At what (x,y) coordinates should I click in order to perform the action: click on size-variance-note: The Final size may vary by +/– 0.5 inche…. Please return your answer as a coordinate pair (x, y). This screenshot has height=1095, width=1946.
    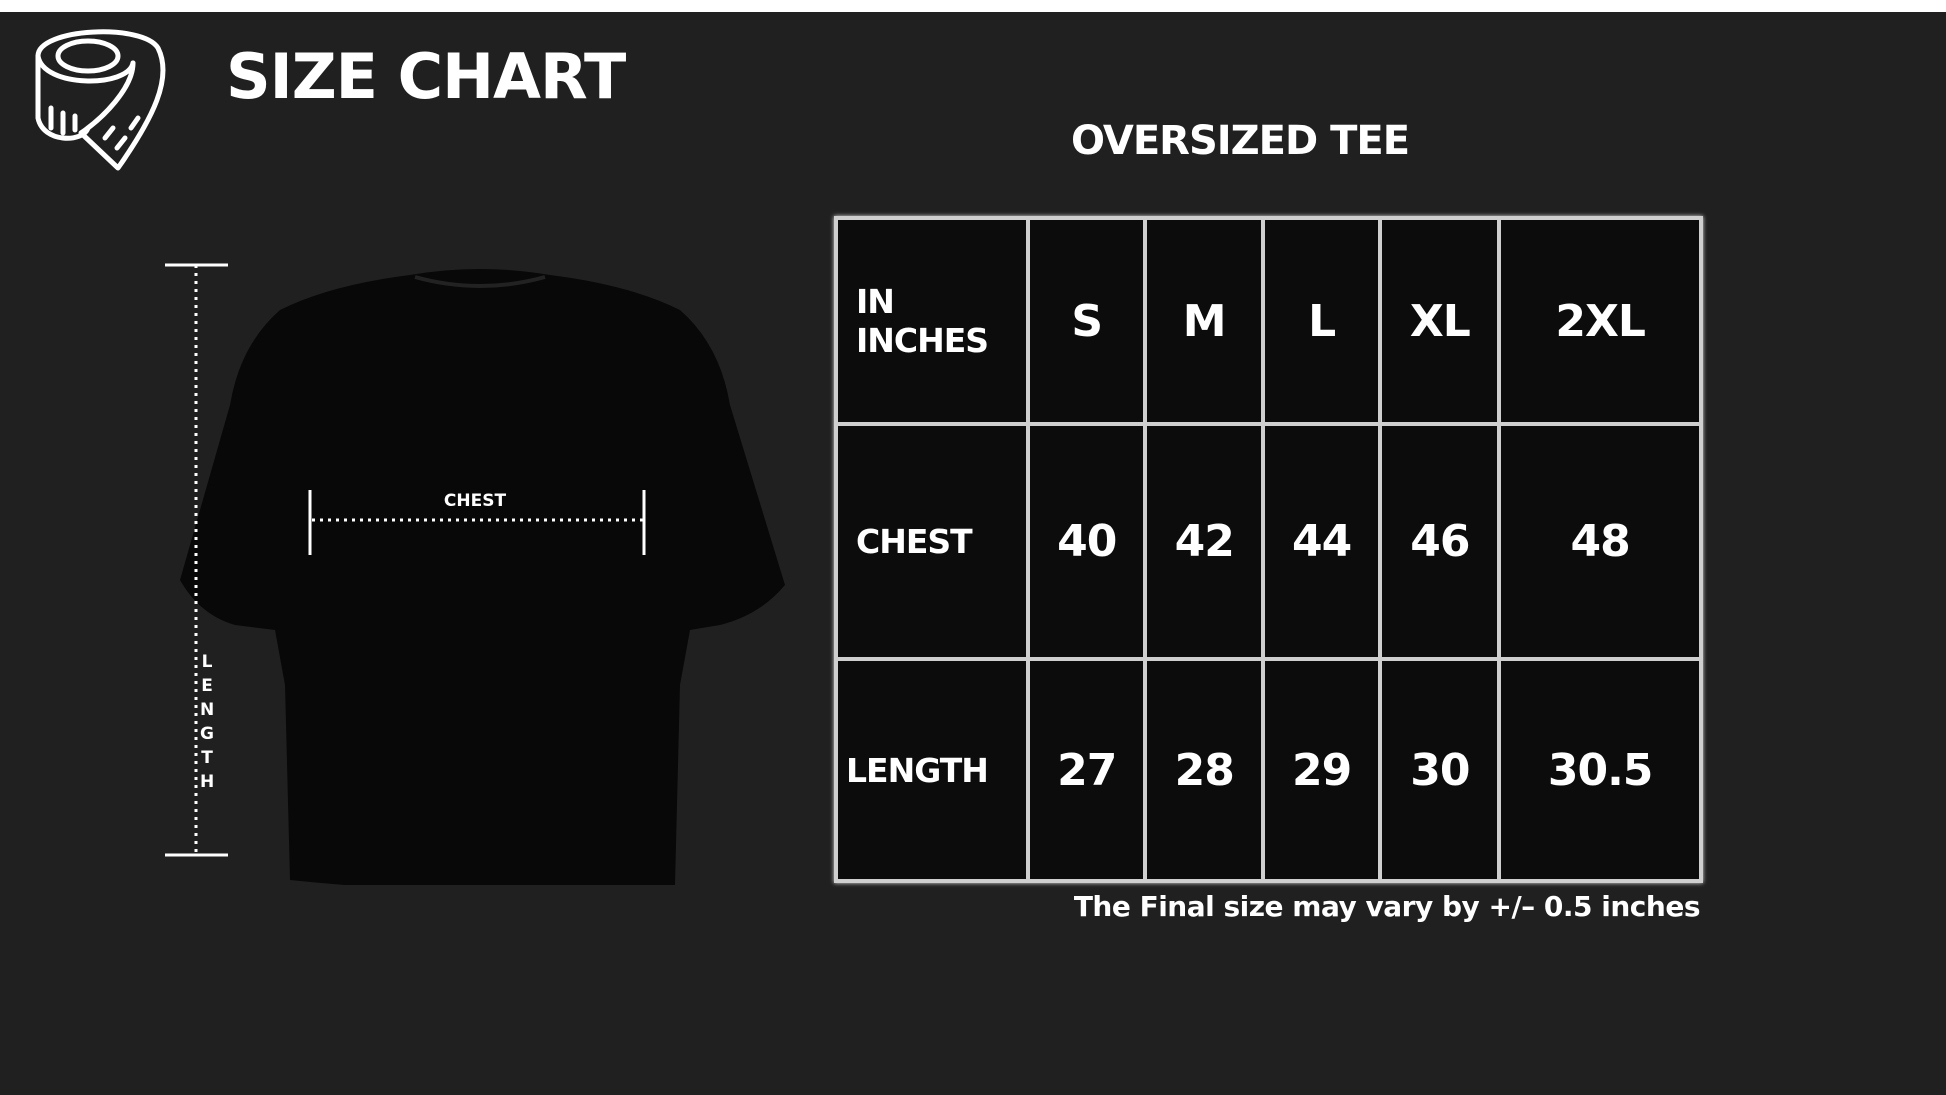
    Looking at the image, I should click on (1387, 906).